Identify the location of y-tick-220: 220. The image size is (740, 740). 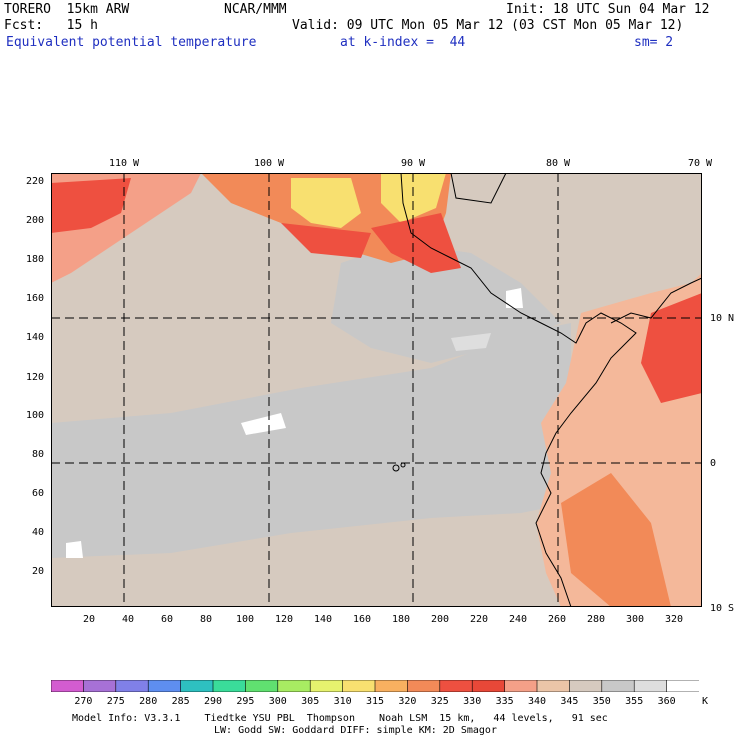
(34, 181).